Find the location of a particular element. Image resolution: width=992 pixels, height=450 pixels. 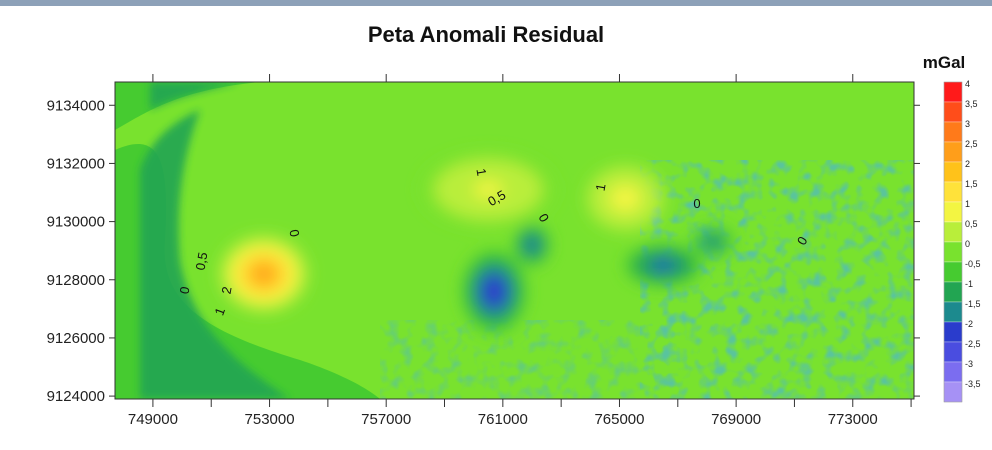

y-tick-label: 9124000 is located at coordinates (76, 396).